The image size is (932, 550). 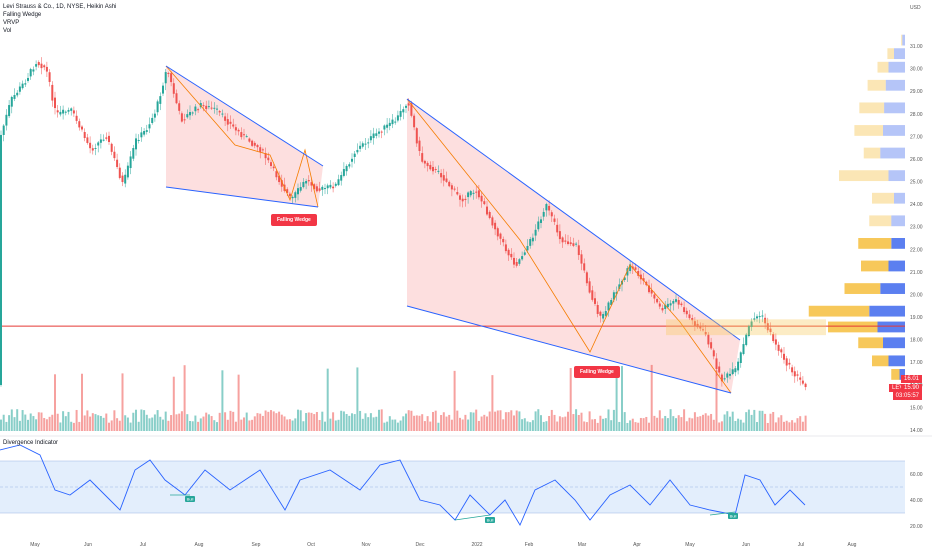 What do you see at coordinates (852, 545) in the screenshot?
I see `x-tick-label: Aug` at bounding box center [852, 545].